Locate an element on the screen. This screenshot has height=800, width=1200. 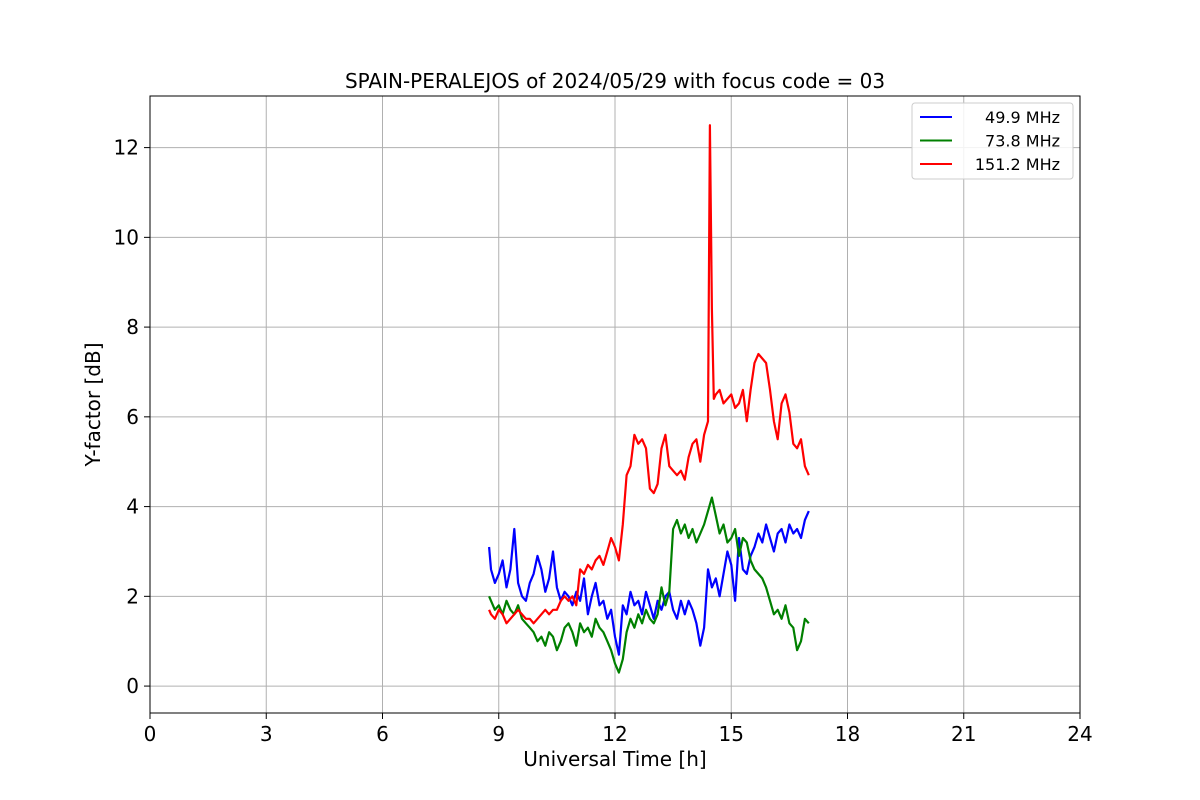
x-ticks: 0 3 6 9 12 15 18 21 24 is located at coordinates (618, 729).